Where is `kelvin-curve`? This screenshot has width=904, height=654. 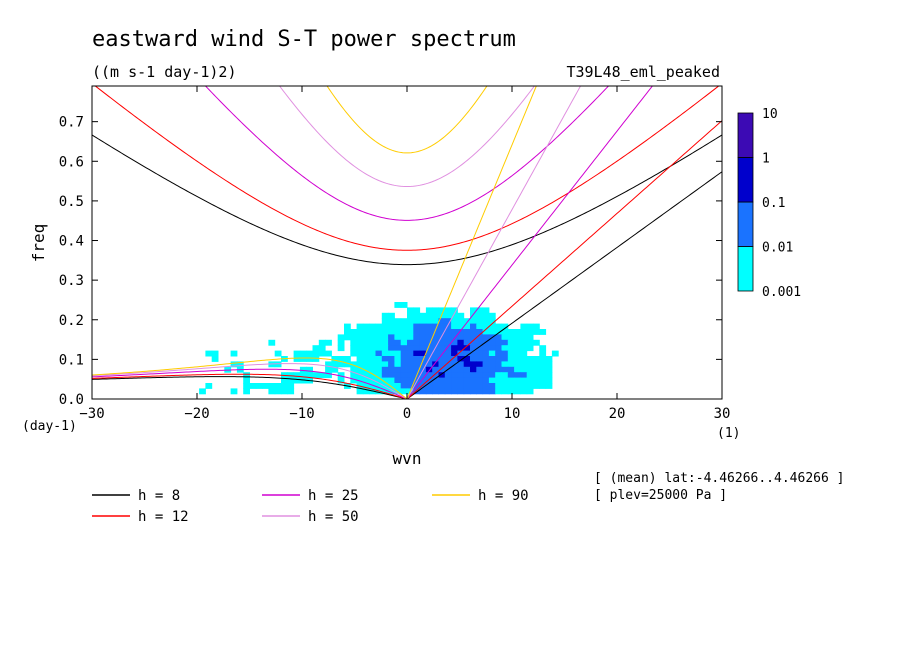 kelvin-curve is located at coordinates (564, 285).